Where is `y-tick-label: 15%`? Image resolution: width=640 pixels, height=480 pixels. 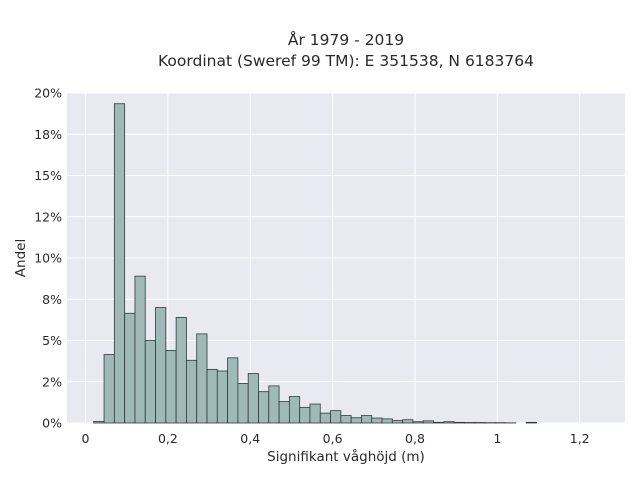 y-tick-label: 15% is located at coordinates (48, 175).